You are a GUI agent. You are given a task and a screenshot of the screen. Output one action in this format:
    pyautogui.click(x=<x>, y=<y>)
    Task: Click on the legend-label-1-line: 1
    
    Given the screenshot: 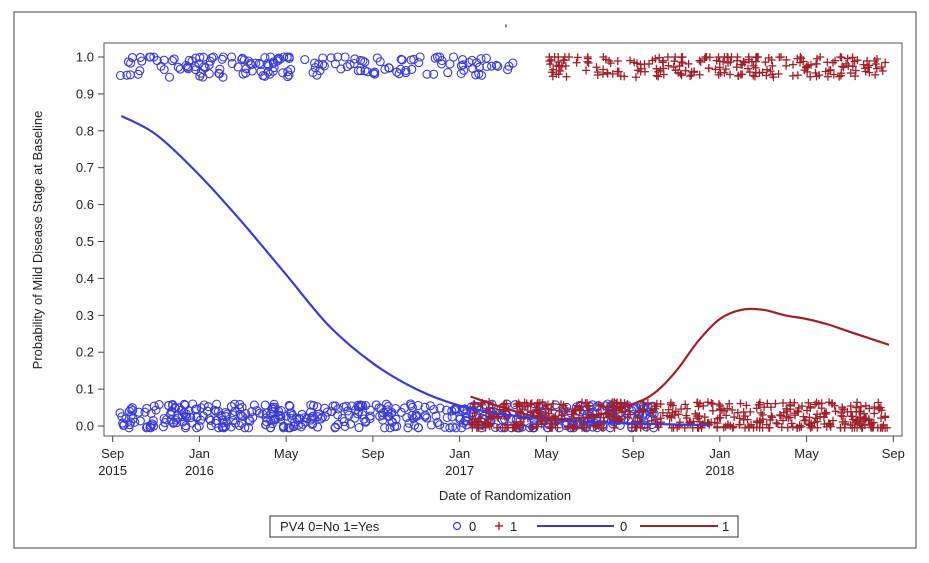 What is the action you would take?
    pyautogui.click(x=725, y=526)
    